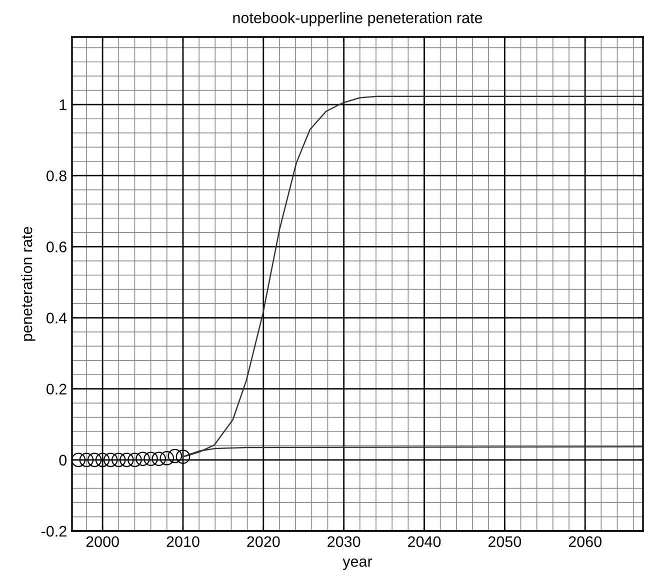 The height and width of the screenshot is (586, 649). I want to click on x-tick-label: 2050, so click(505, 542).